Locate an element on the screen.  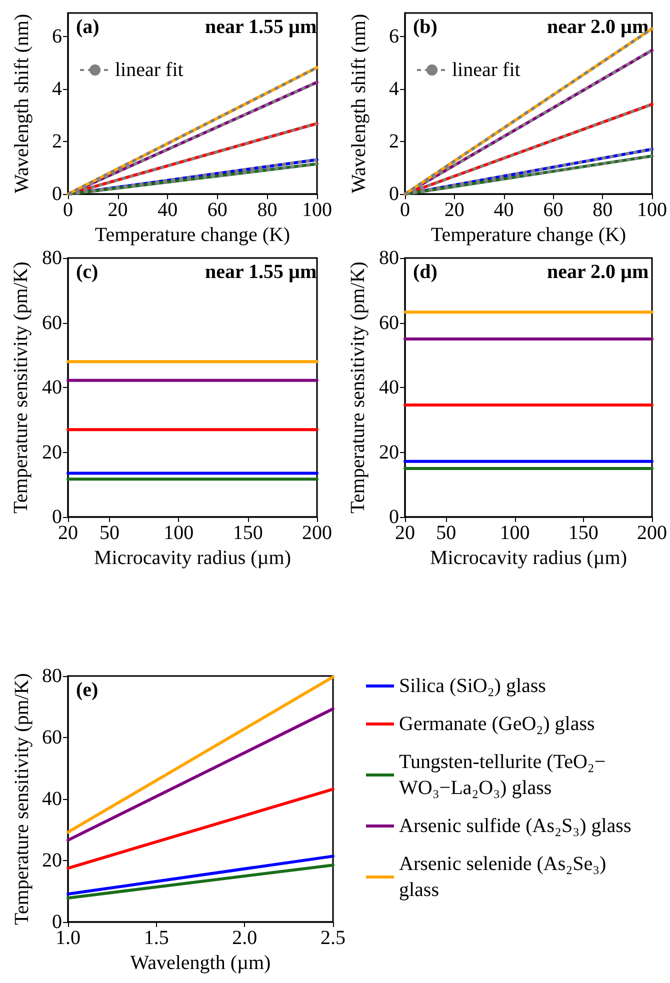
legend-label: Arsenic selenide (As₂Se₃) glass is located at coordinates (505, 877).